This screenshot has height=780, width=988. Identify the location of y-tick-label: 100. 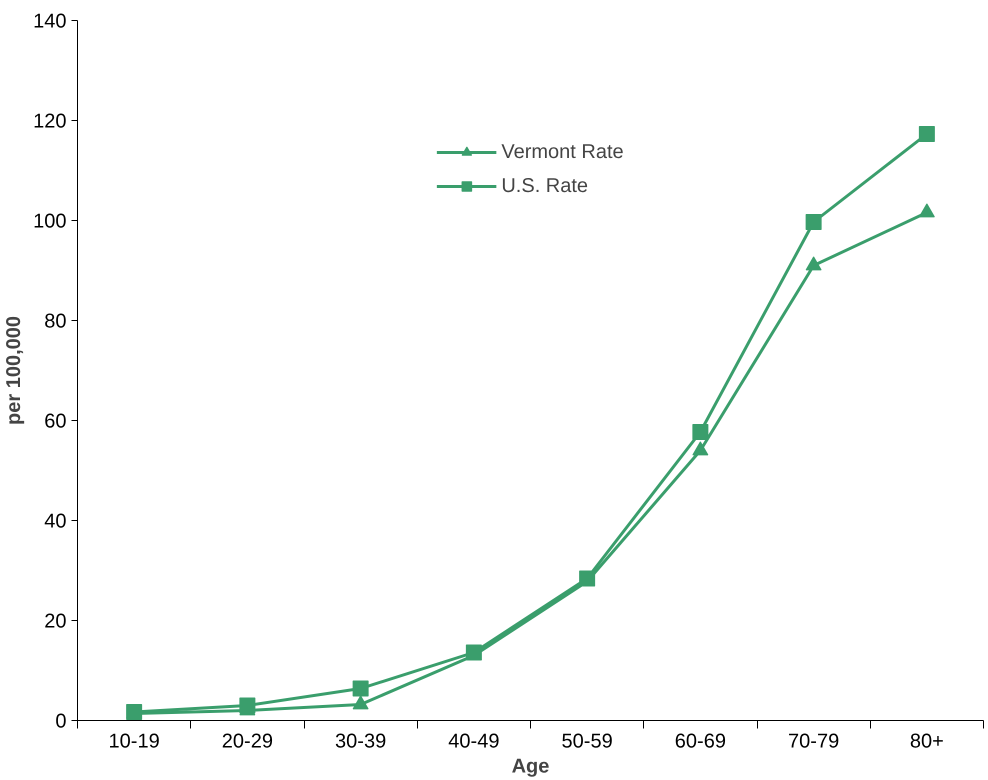
(50, 221).